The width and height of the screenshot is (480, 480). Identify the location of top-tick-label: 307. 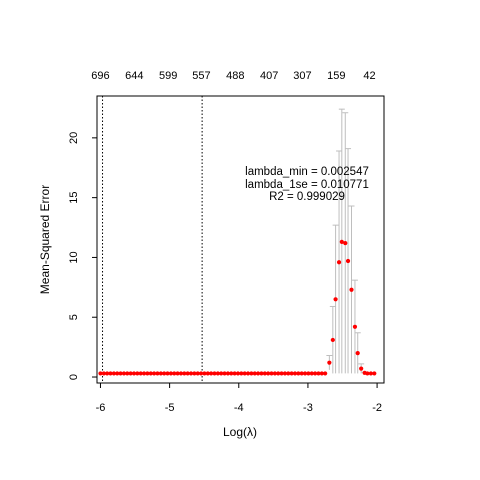
(302, 76).